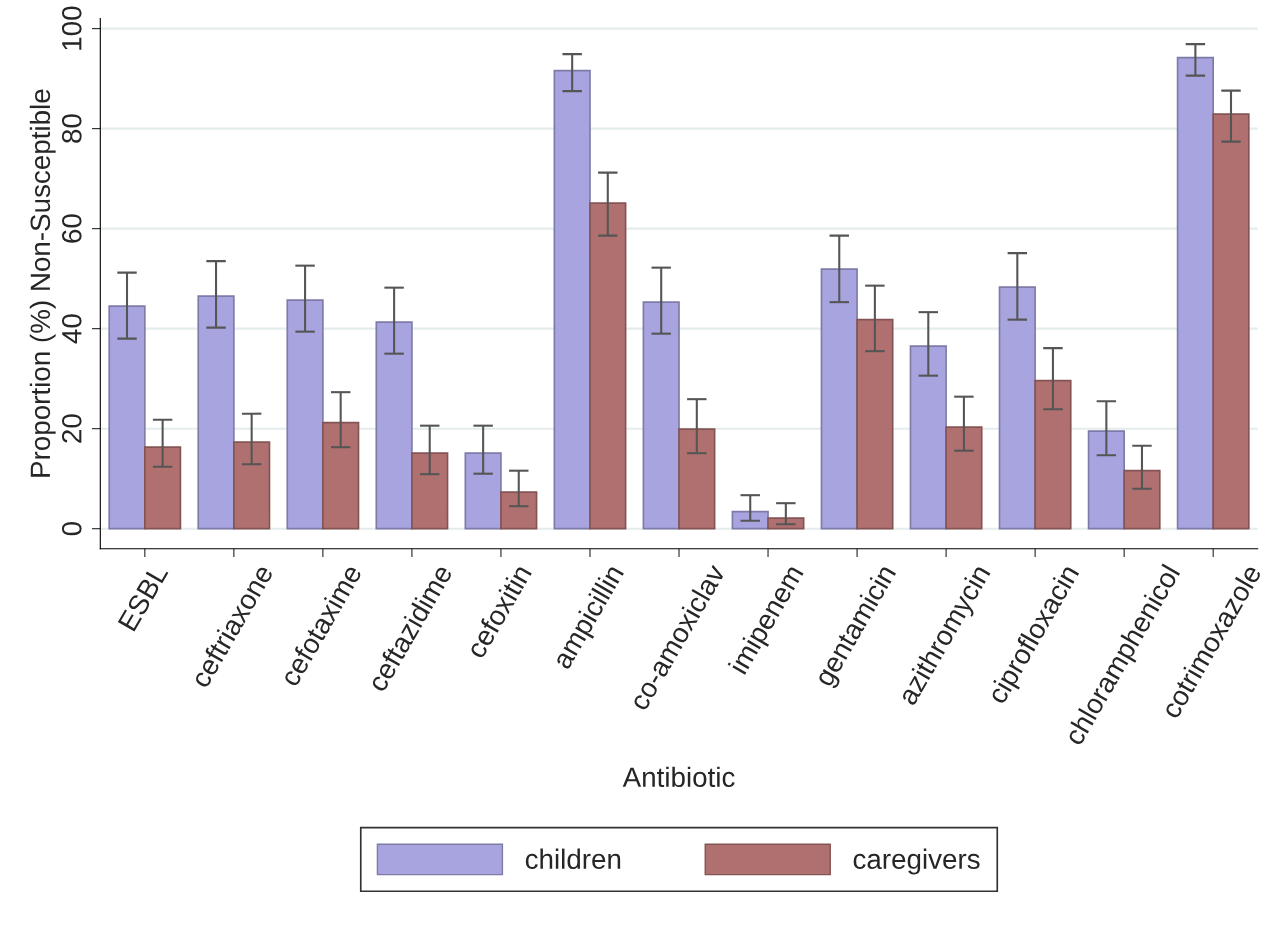  Describe the element at coordinates (71, 28) in the screenshot. I see `y-tick-label: 100` at that location.